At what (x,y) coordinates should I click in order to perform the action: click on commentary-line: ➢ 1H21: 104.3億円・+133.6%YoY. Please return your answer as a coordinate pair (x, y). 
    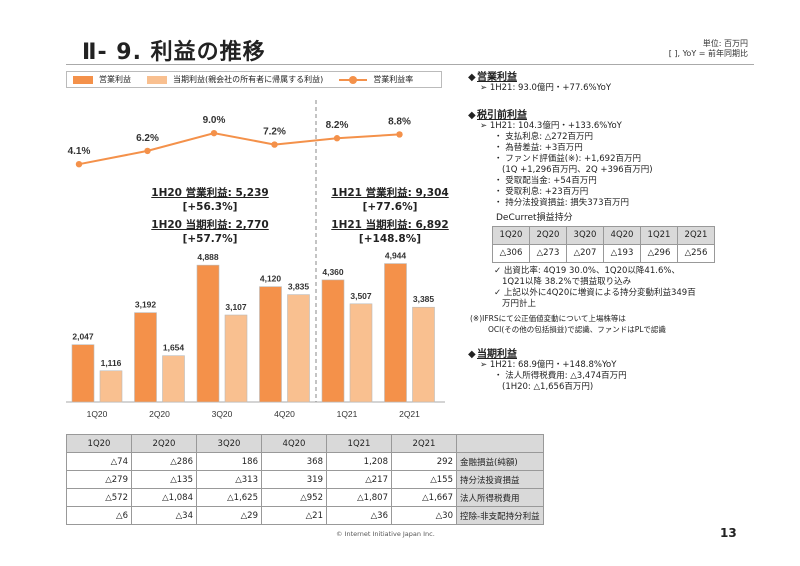
    Looking at the image, I should click on (618, 126).